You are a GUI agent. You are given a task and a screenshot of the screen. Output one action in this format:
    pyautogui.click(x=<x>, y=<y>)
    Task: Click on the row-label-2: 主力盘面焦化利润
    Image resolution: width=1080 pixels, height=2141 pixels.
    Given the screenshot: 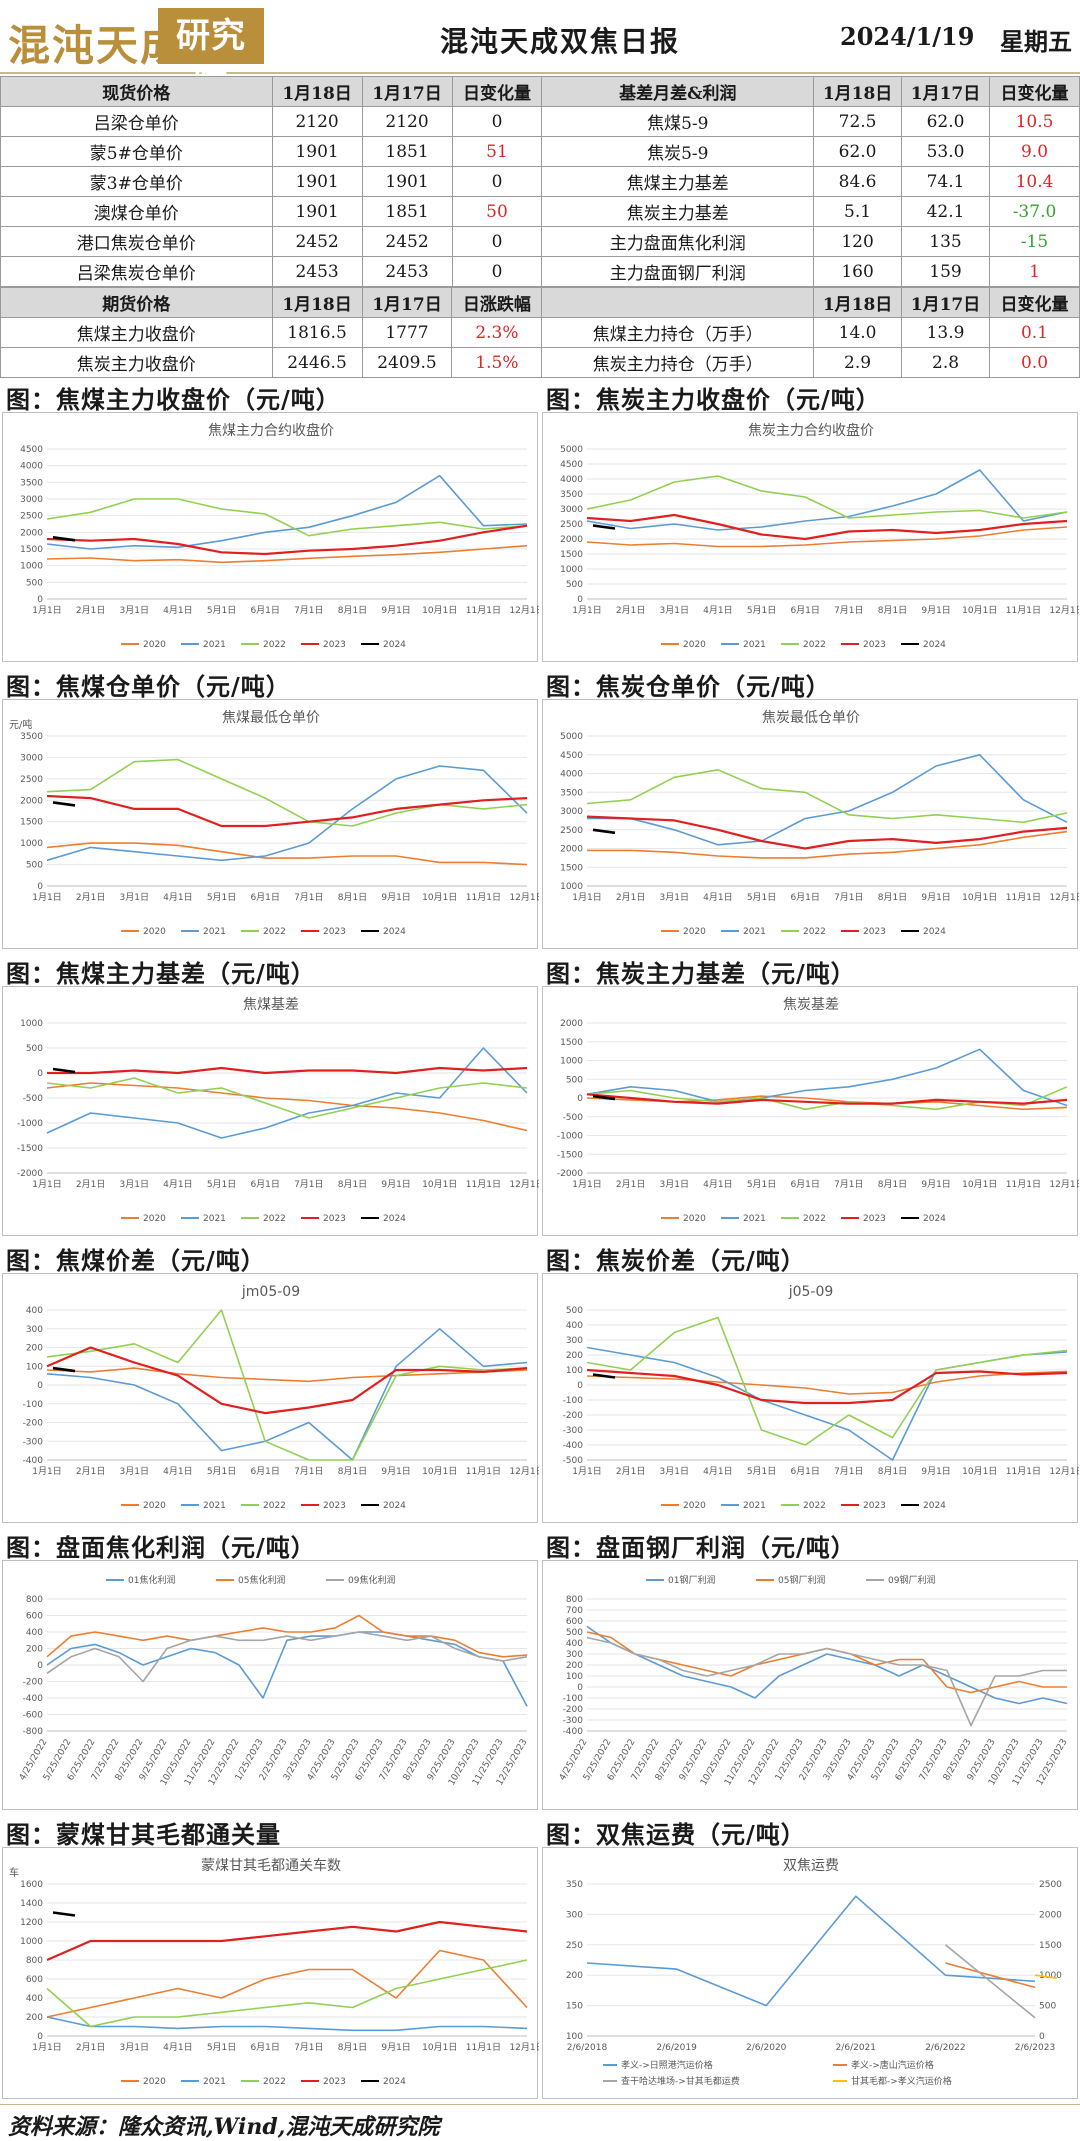 What is the action you would take?
    pyautogui.click(x=678, y=241)
    